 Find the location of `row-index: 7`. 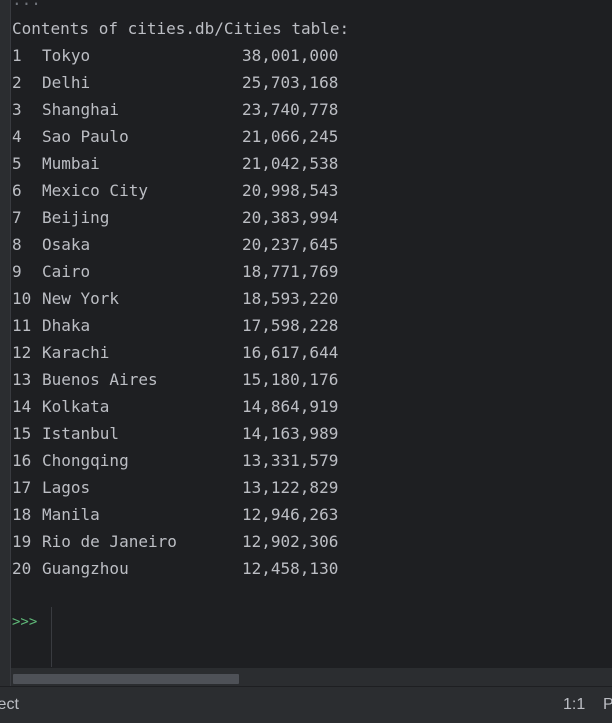

row-index: 7 is located at coordinates (17, 217).